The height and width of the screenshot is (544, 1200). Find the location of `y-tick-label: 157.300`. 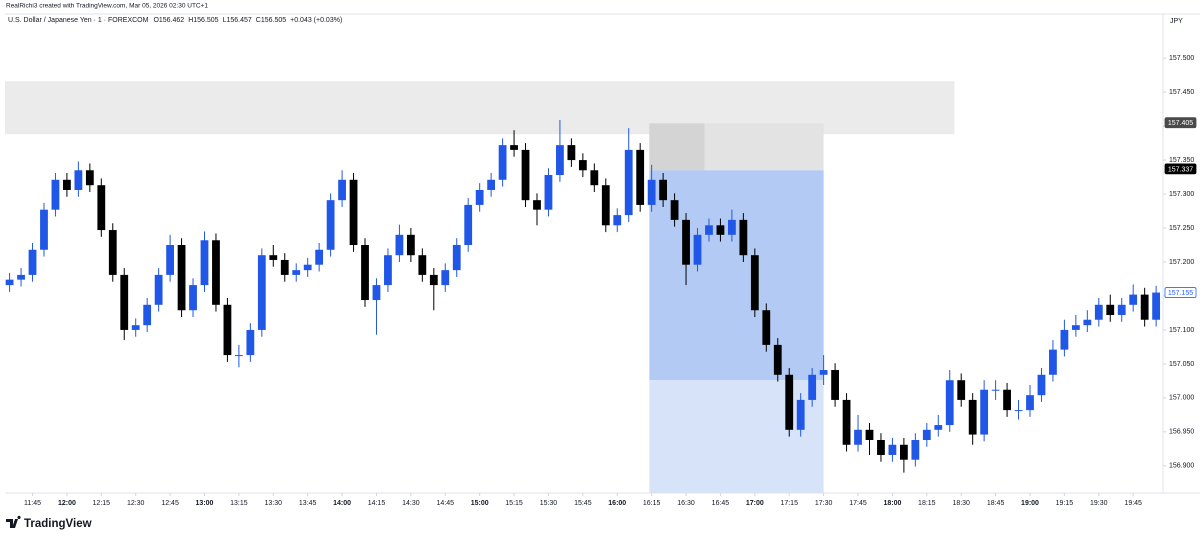

y-tick-label: 157.300 is located at coordinates (1181, 194).